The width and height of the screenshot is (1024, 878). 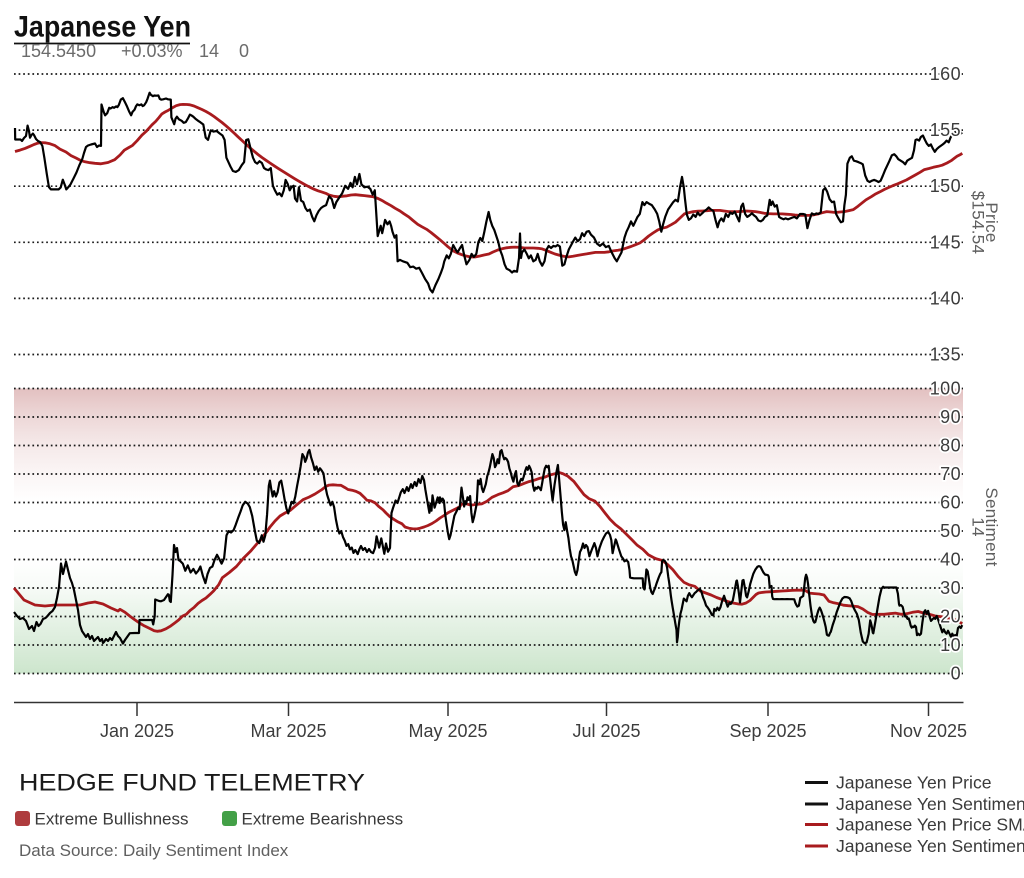 I want to click on svg-text: Japanese Yen, so click(x=102, y=27).